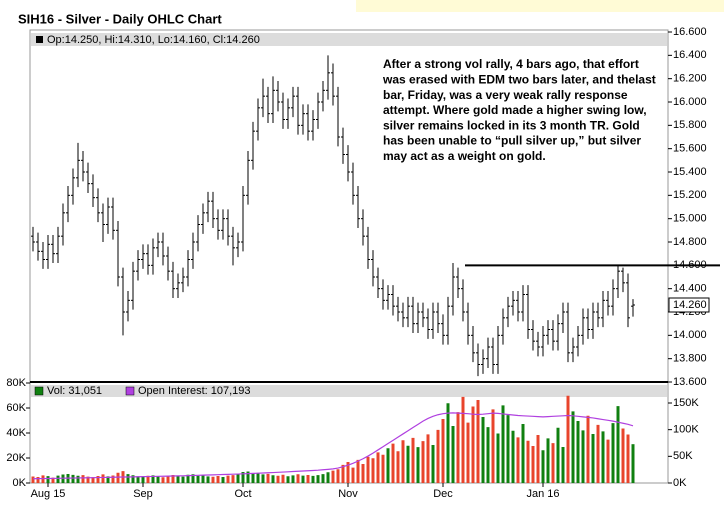 The height and width of the screenshot is (507, 724). What do you see at coordinates (74, 391) in the screenshot?
I see `legend-label: Vol: 31,051` at bounding box center [74, 391].